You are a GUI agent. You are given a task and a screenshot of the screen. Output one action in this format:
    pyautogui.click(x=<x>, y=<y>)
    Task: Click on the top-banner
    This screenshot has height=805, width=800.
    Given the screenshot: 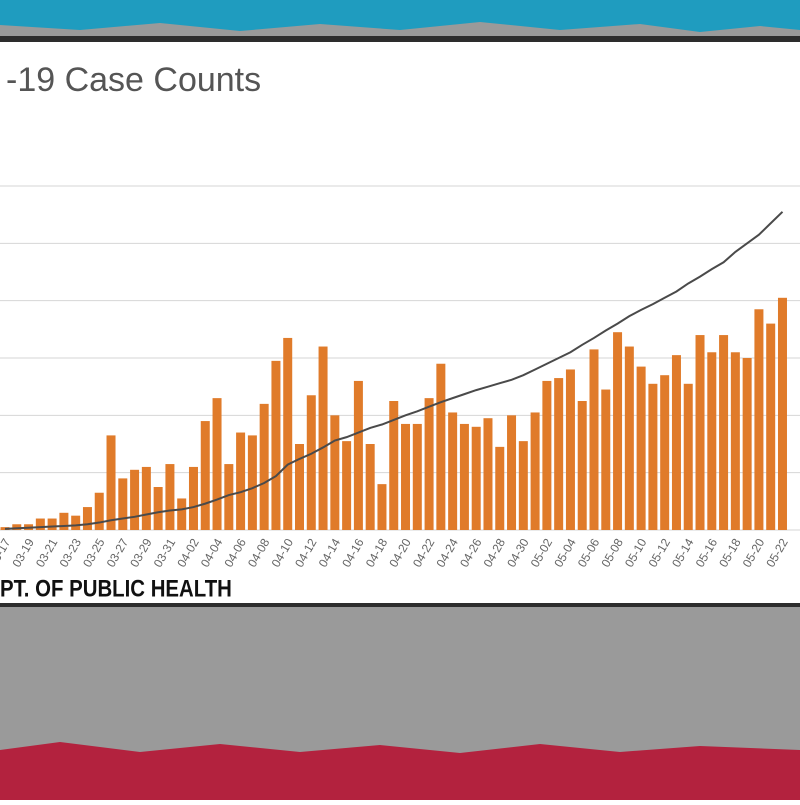 What is the action you would take?
    pyautogui.click(x=400, y=16)
    